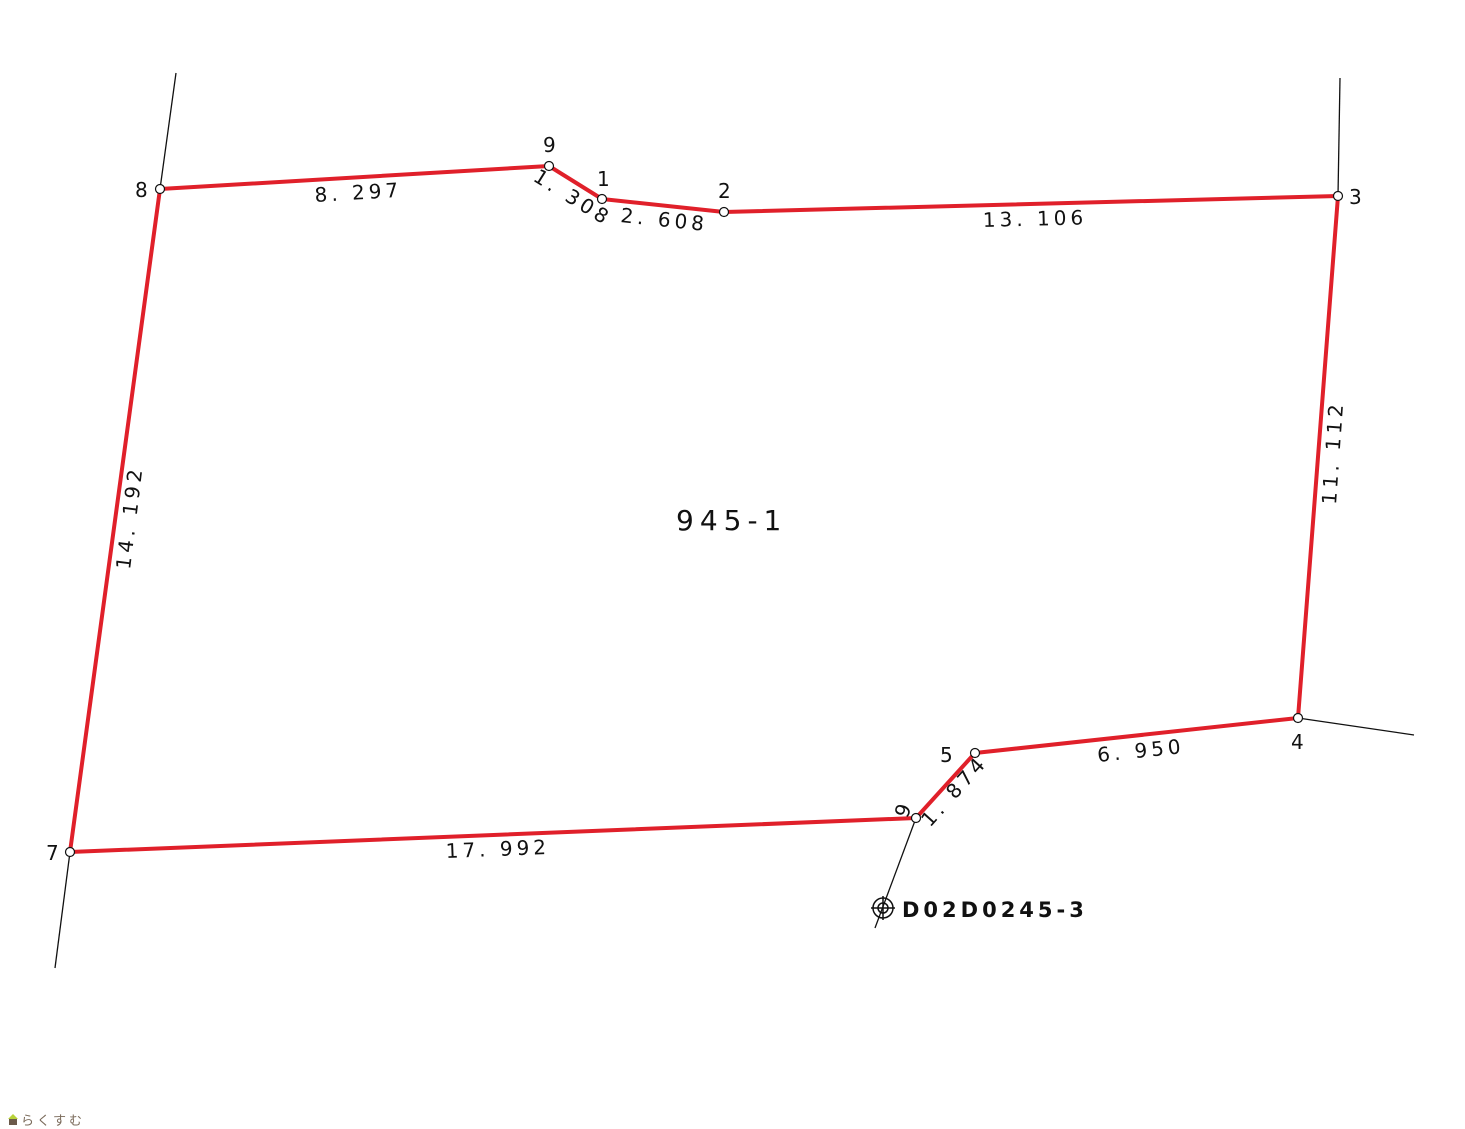 This screenshot has width=1465, height=1129. Describe the element at coordinates (358, 192) in the screenshot. I see `distance-label: 8. 297` at that location.